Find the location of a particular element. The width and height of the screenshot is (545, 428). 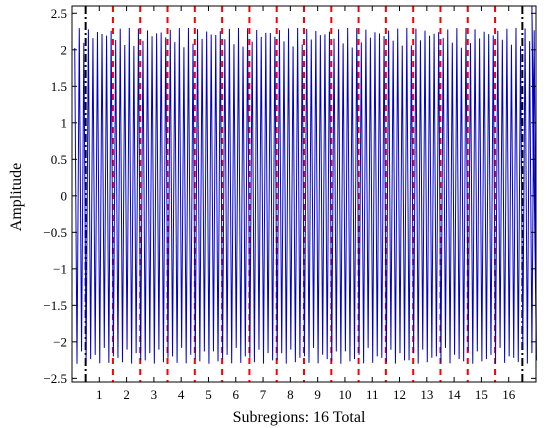

x-tick-label: 13 is located at coordinates (426, 394).